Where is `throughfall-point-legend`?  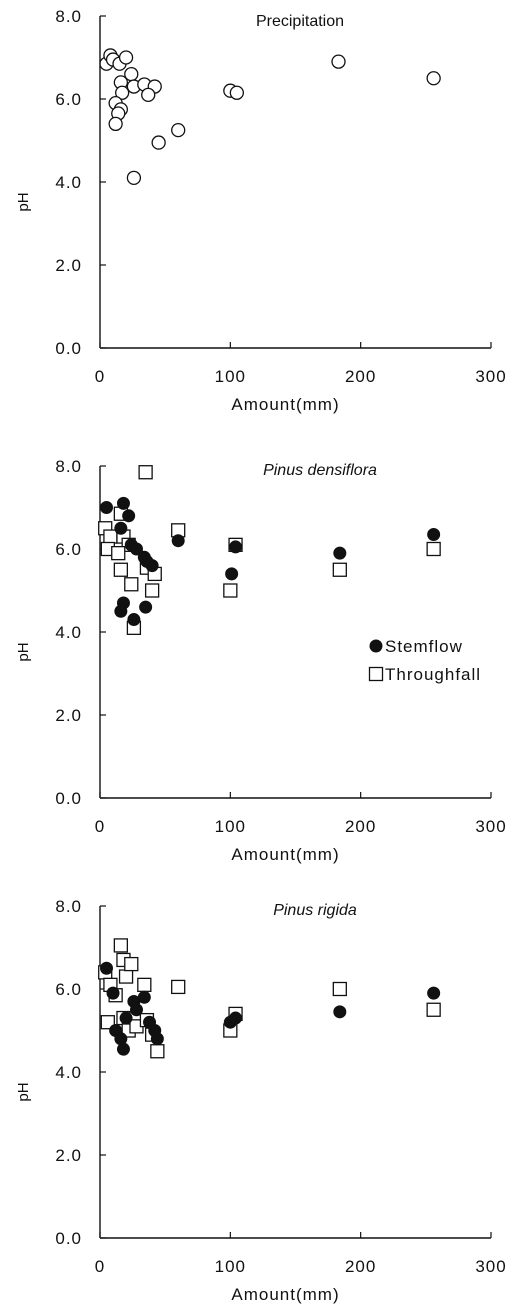 throughfall-point-legend is located at coordinates (376, 674).